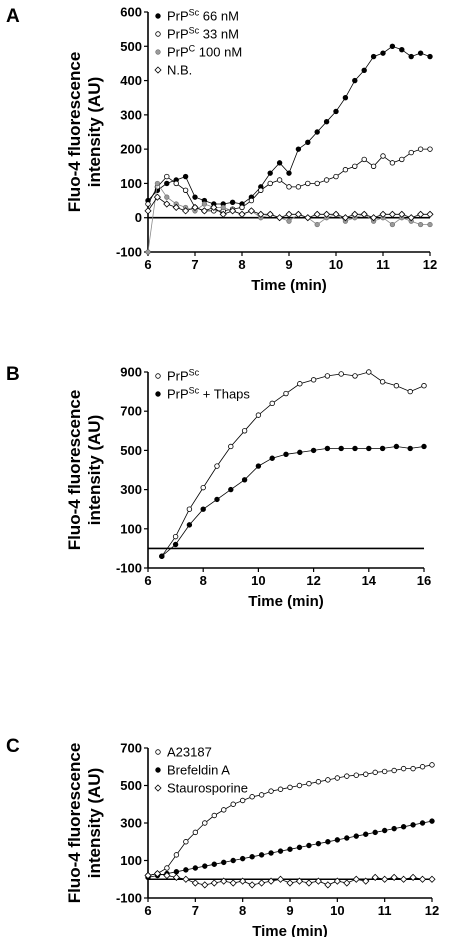 The height and width of the screenshot is (937, 449). I want to click on legend-entry: PrPSc 33 nM, so click(203, 34).